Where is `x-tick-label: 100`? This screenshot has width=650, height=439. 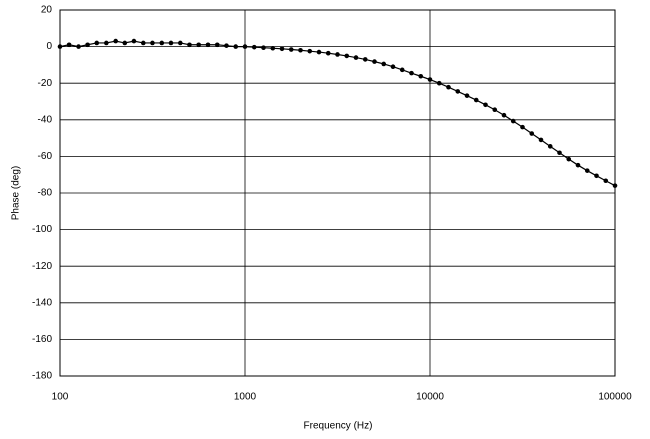 x-tick-label: 100 is located at coordinates (60, 397).